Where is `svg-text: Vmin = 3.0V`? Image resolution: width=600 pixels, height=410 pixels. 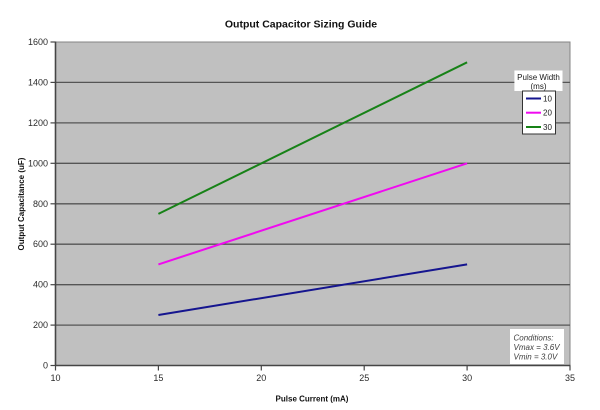
svg-text: Vmin = 3.0V is located at coordinates (536, 357).